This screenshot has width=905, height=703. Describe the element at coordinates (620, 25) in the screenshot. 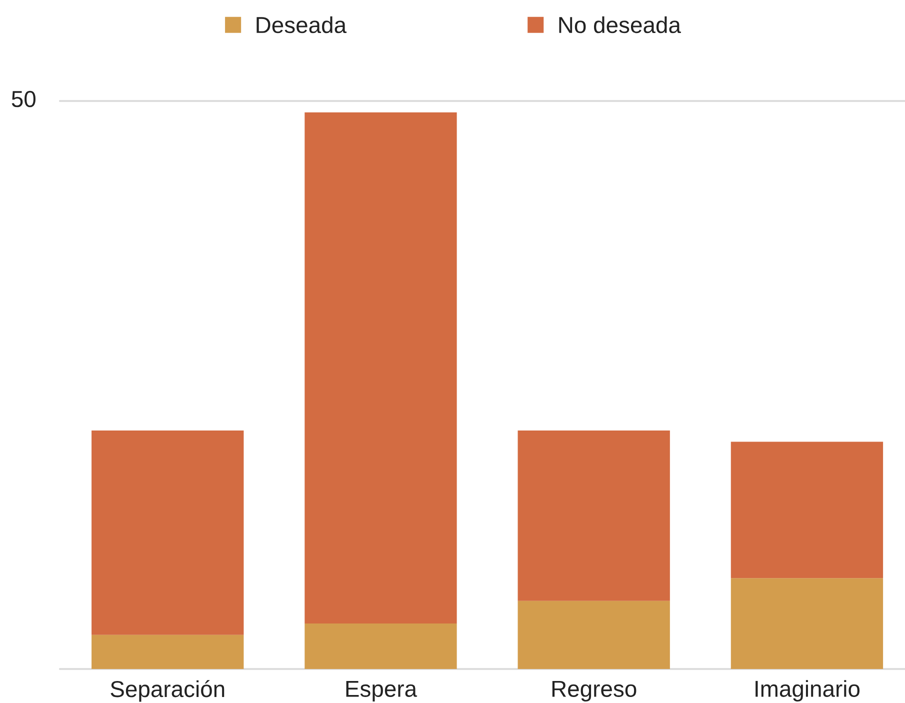

I see `legend-label: No deseada` at that location.